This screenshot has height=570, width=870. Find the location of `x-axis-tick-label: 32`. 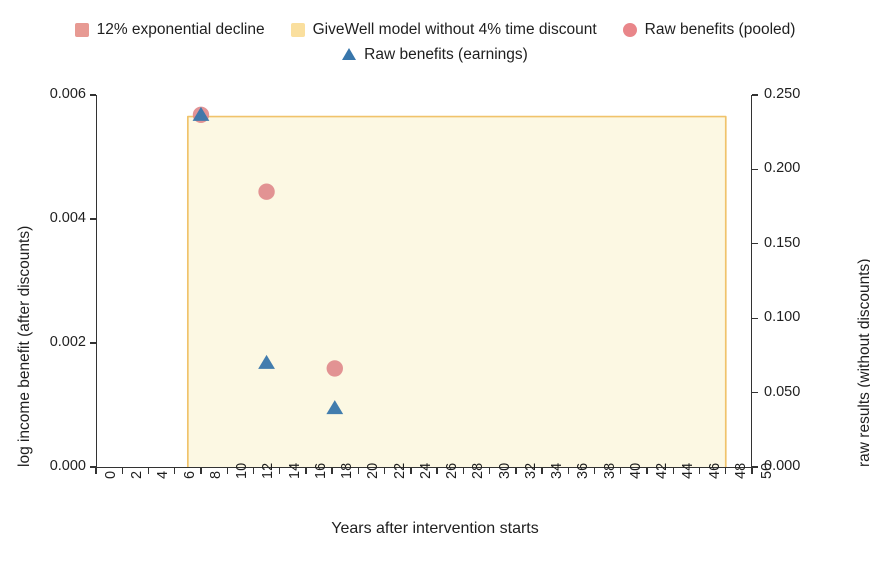

x-axis-tick-label: 32 is located at coordinates (530, 470).